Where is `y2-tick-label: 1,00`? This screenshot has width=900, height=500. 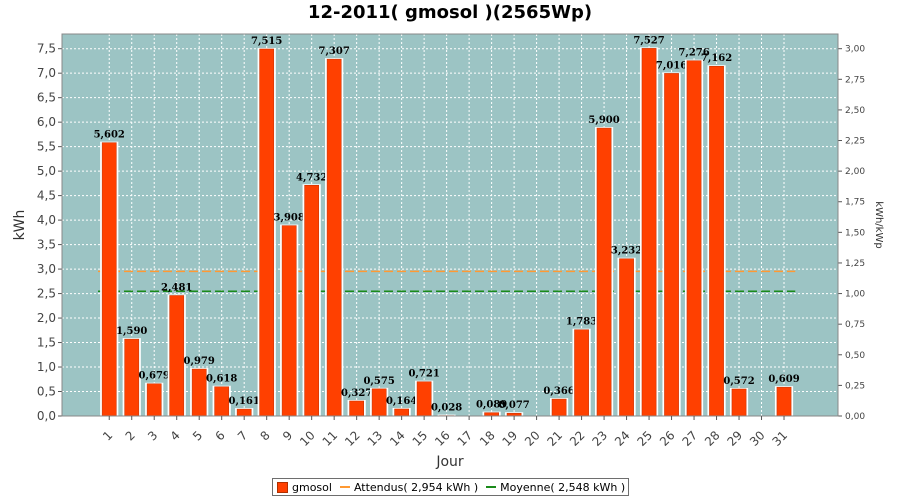 y2-tick-label: 1,00 is located at coordinates (855, 295).